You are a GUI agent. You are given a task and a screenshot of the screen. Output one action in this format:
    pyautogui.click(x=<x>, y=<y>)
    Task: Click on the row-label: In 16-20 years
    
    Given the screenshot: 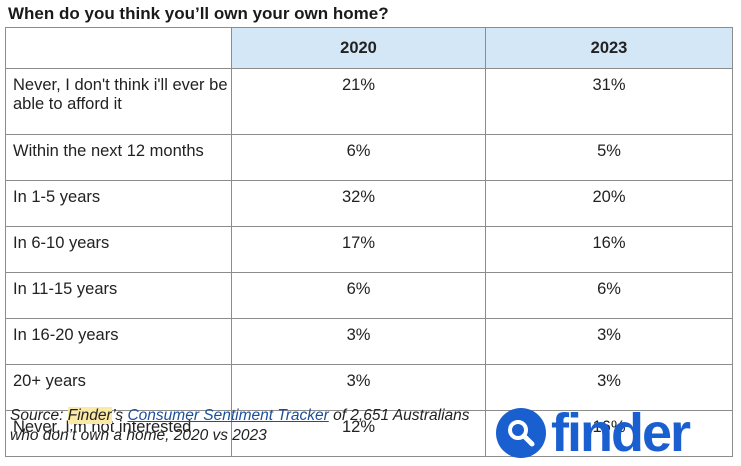 What is the action you would take?
    pyautogui.click(x=118, y=341)
    